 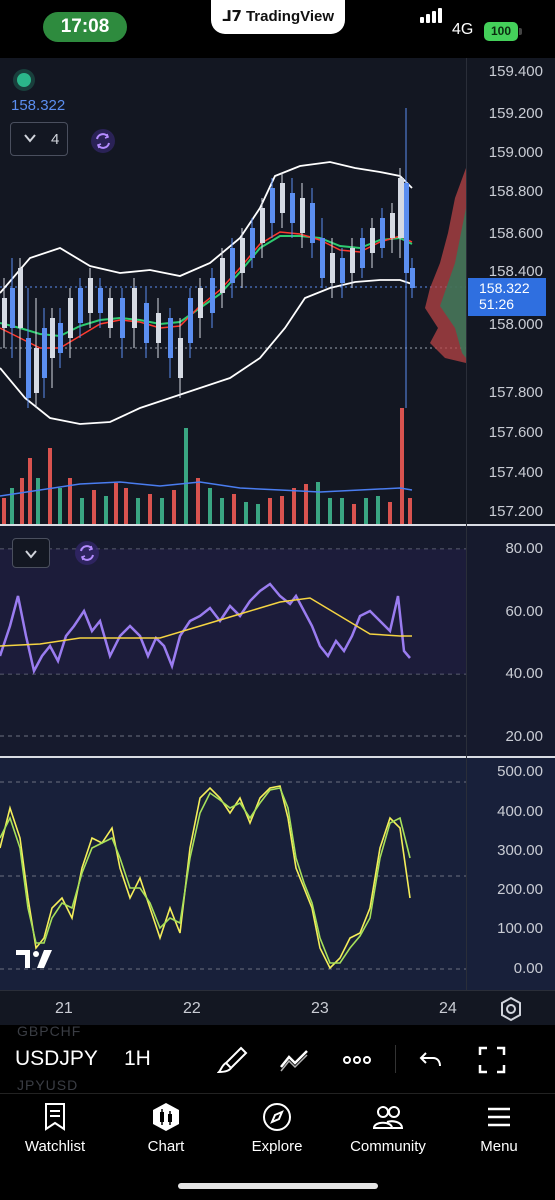 I want to click on price-axis-label: 159.000, so click(x=515, y=152).